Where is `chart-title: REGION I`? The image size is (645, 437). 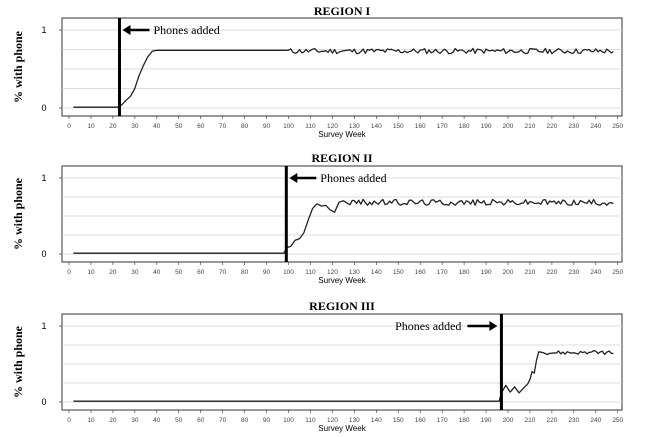 chart-title: REGION I is located at coordinates (342, 11).